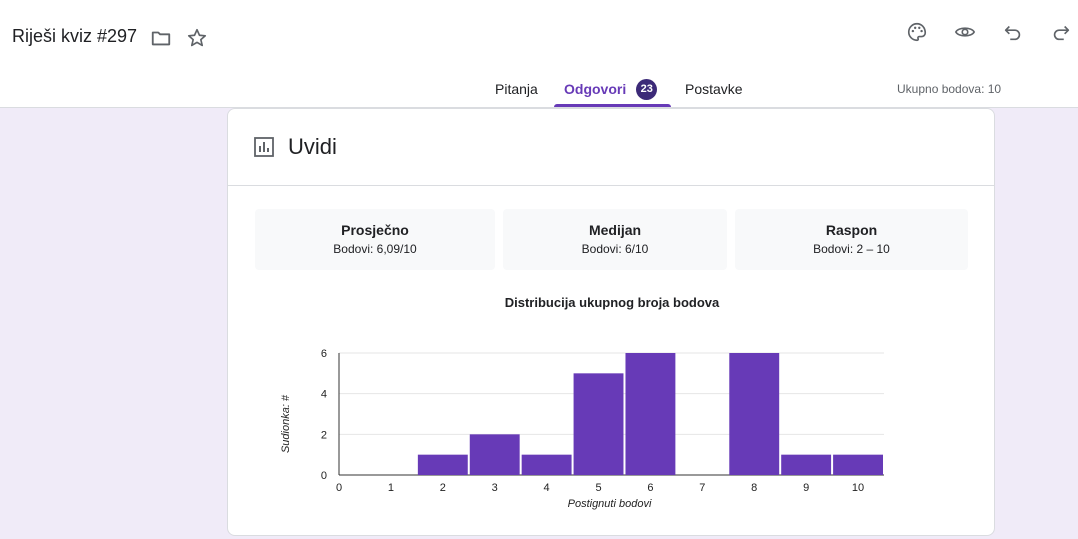 This screenshot has height=539, width=1078. I want to click on tab-label: Odgovori, so click(595, 89).